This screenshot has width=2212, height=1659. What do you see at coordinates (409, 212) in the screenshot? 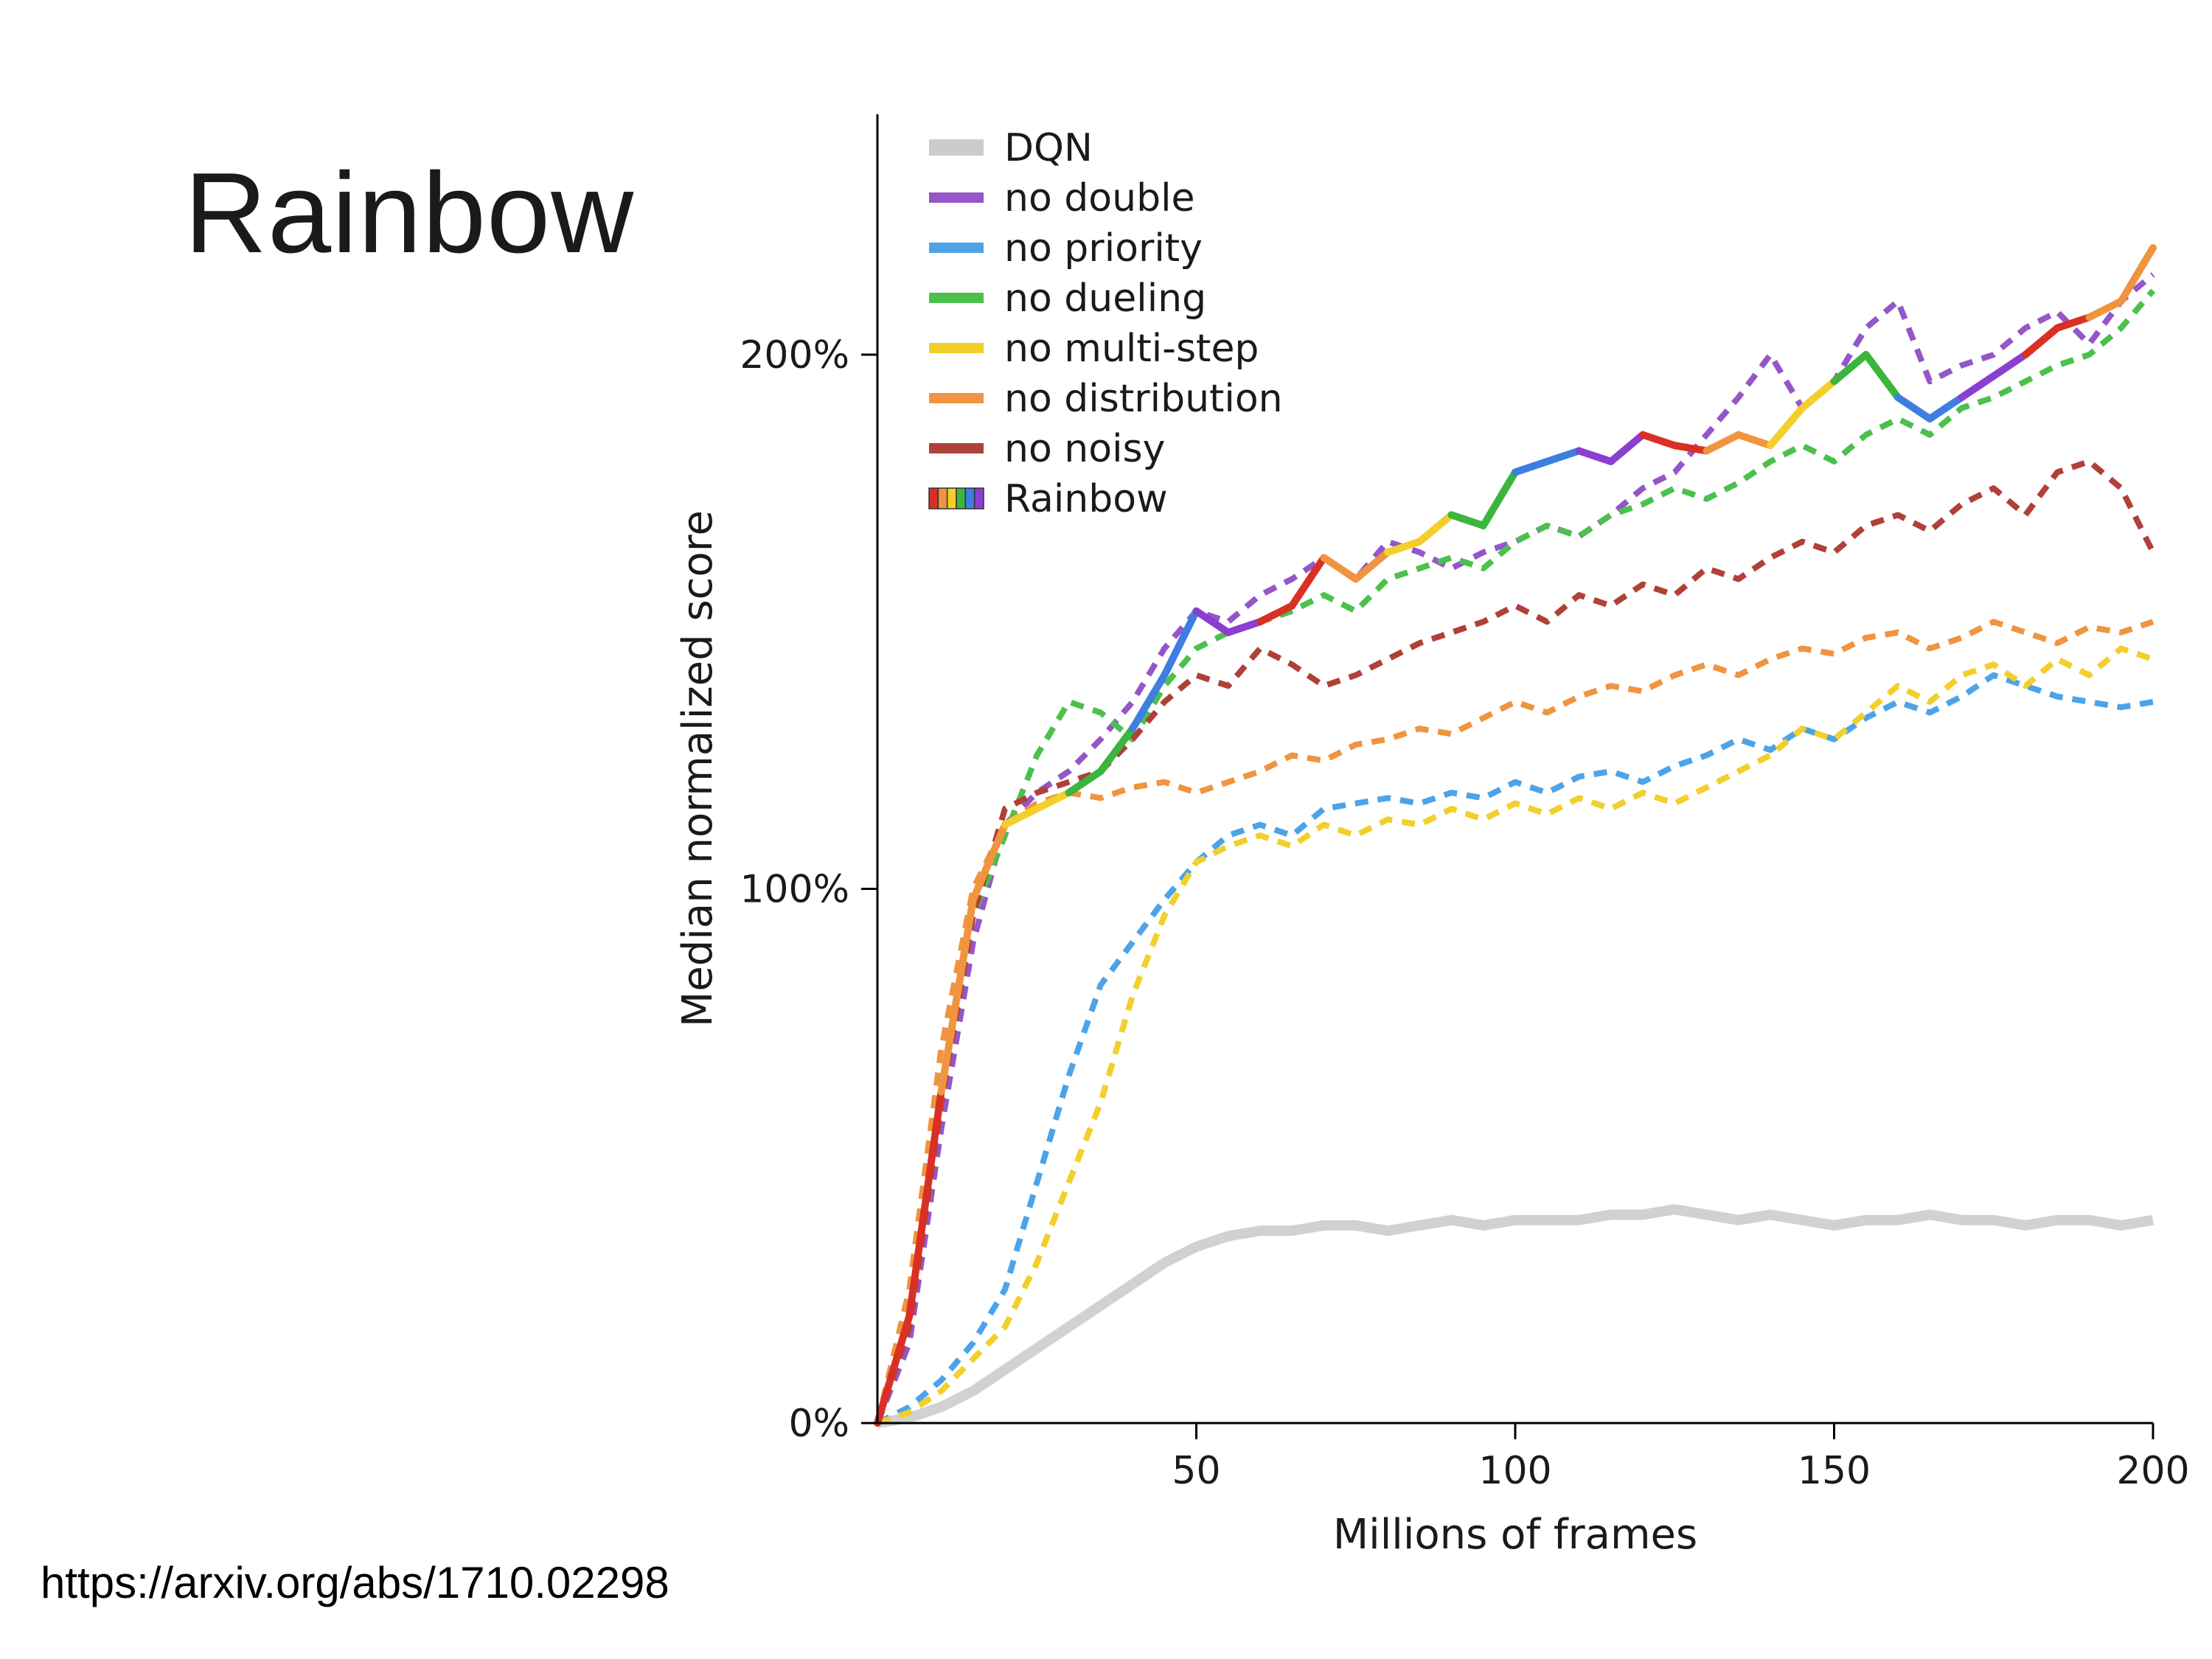
I see `slide-title: Rainbow` at bounding box center [409, 212].